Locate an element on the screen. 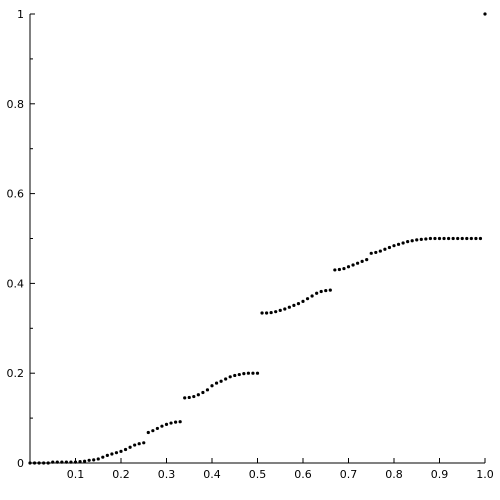  y-tick-label: 0.2 is located at coordinates (16, 373).